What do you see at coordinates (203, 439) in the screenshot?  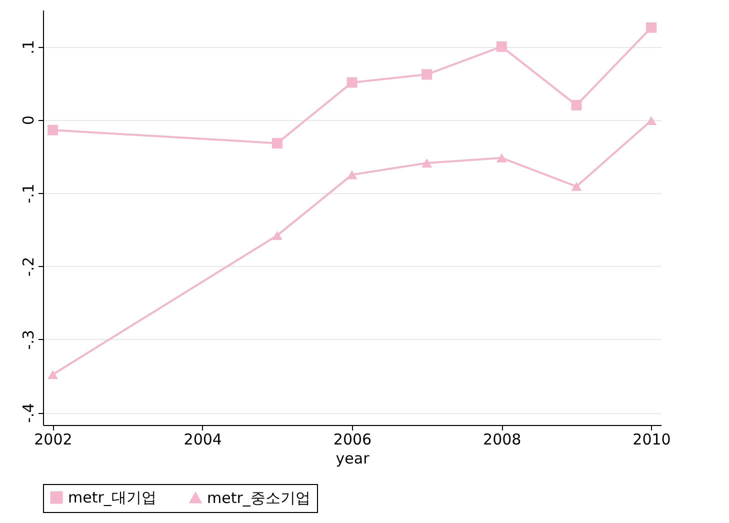 I see `x-tick-label: 2004` at bounding box center [203, 439].